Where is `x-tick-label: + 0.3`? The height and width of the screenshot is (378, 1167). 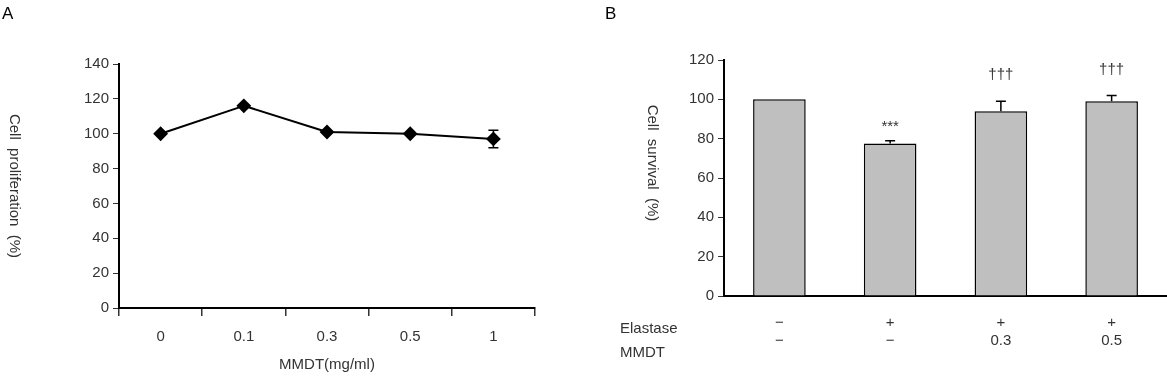
x-tick-label: + 0.3 is located at coordinates (1001, 331).